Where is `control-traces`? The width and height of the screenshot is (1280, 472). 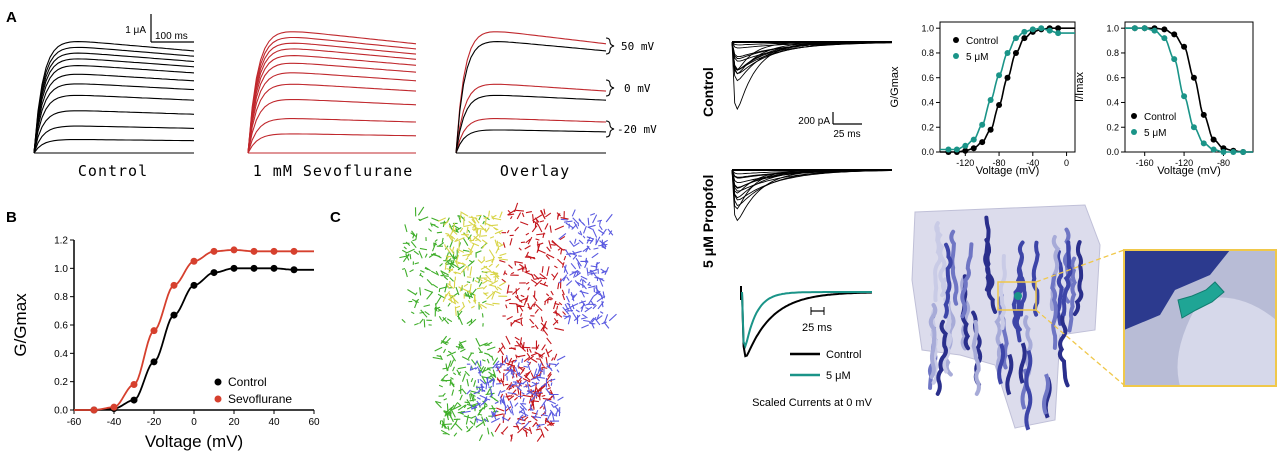
control-traces is located at coordinates (114, 97).